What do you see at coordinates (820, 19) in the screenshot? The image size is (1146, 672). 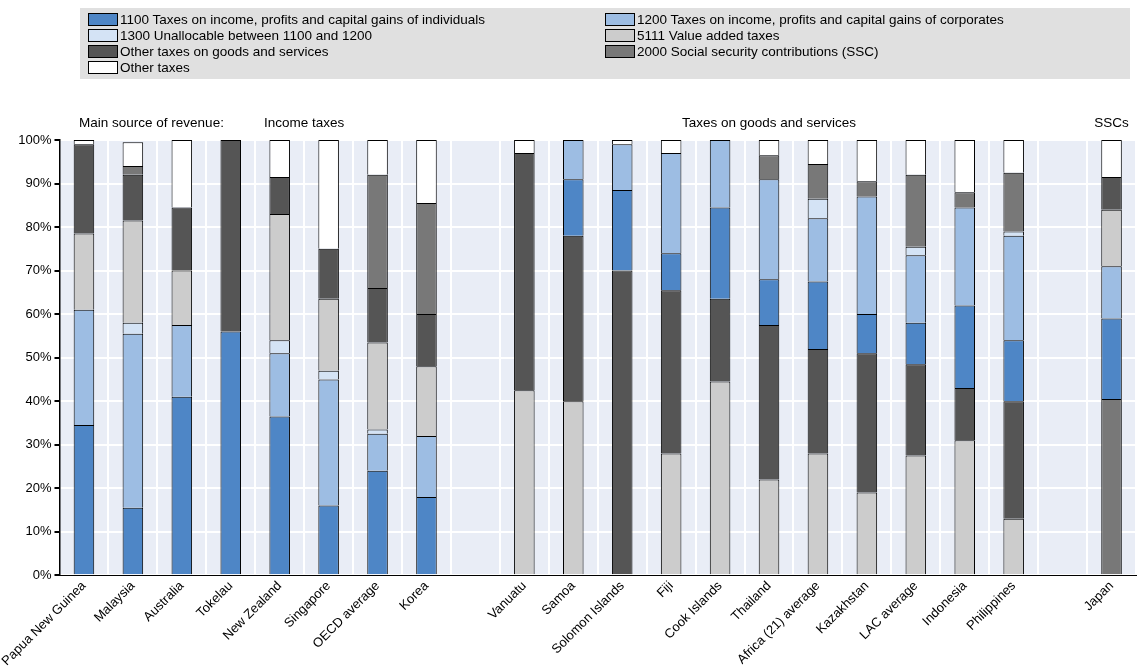 I see `legend-label: 1200 Taxes on income, profits and capital gains of corporates` at bounding box center [820, 19].